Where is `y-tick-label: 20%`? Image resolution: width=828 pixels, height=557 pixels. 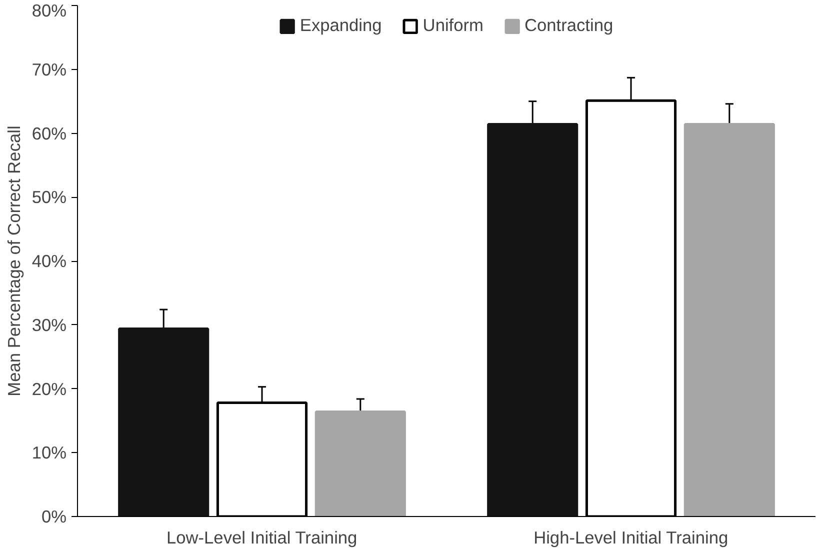 y-tick-label: 20% is located at coordinates (49, 388).